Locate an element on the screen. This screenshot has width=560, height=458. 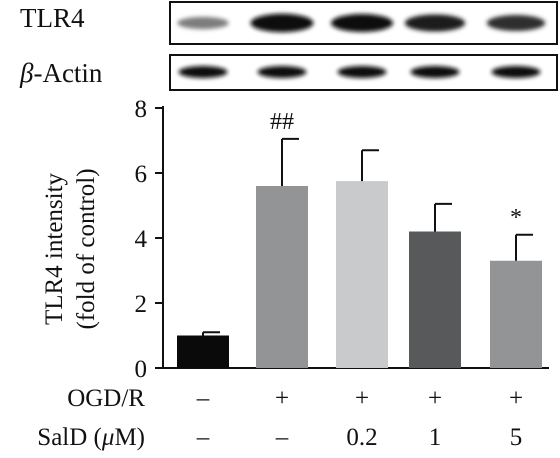
blot-bands-actin is located at coordinates (359, 72).